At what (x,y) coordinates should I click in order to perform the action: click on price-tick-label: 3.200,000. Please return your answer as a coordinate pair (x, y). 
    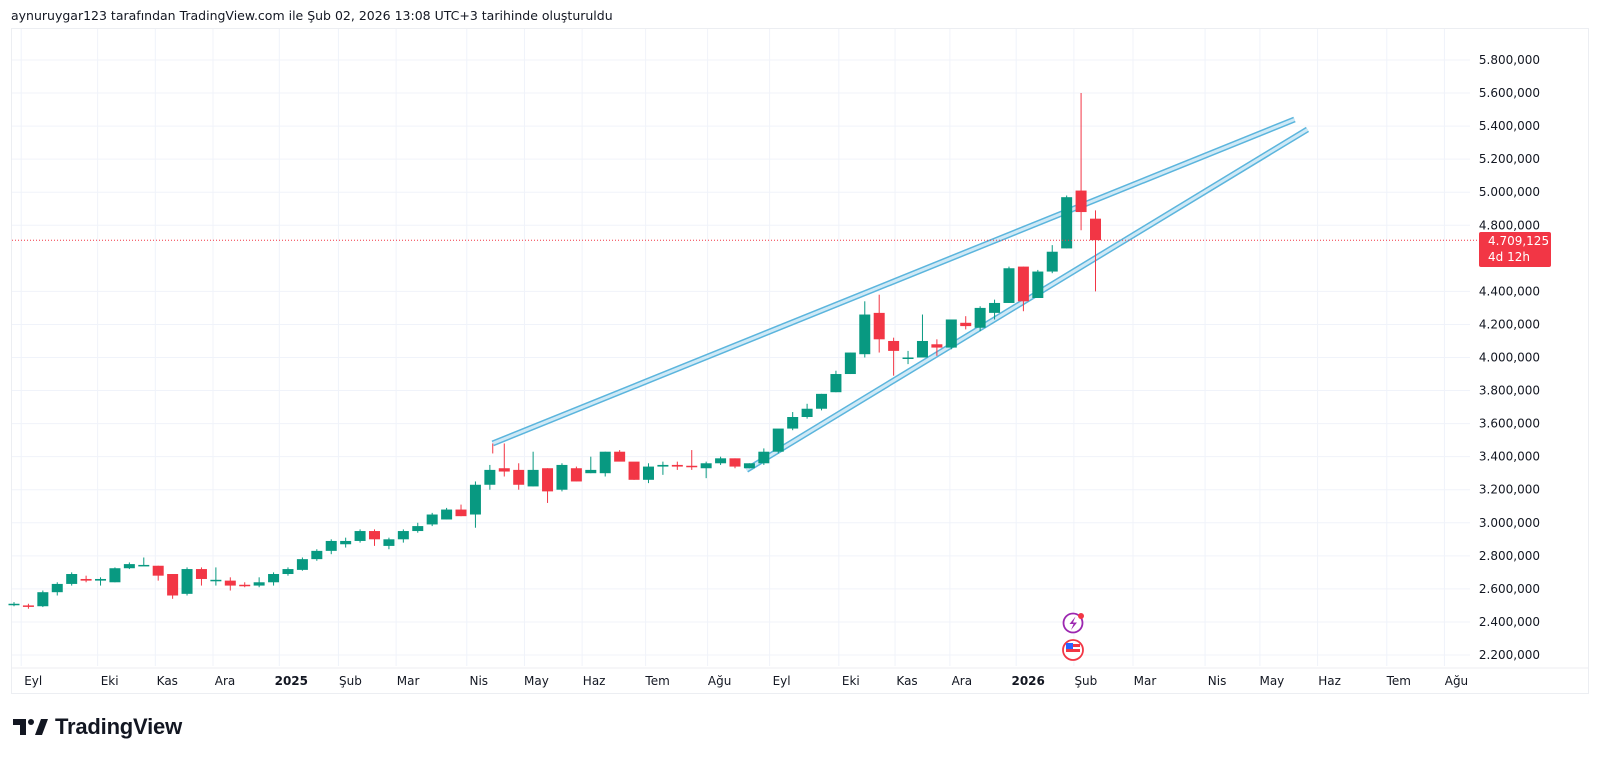
    Looking at the image, I should click on (1509, 490).